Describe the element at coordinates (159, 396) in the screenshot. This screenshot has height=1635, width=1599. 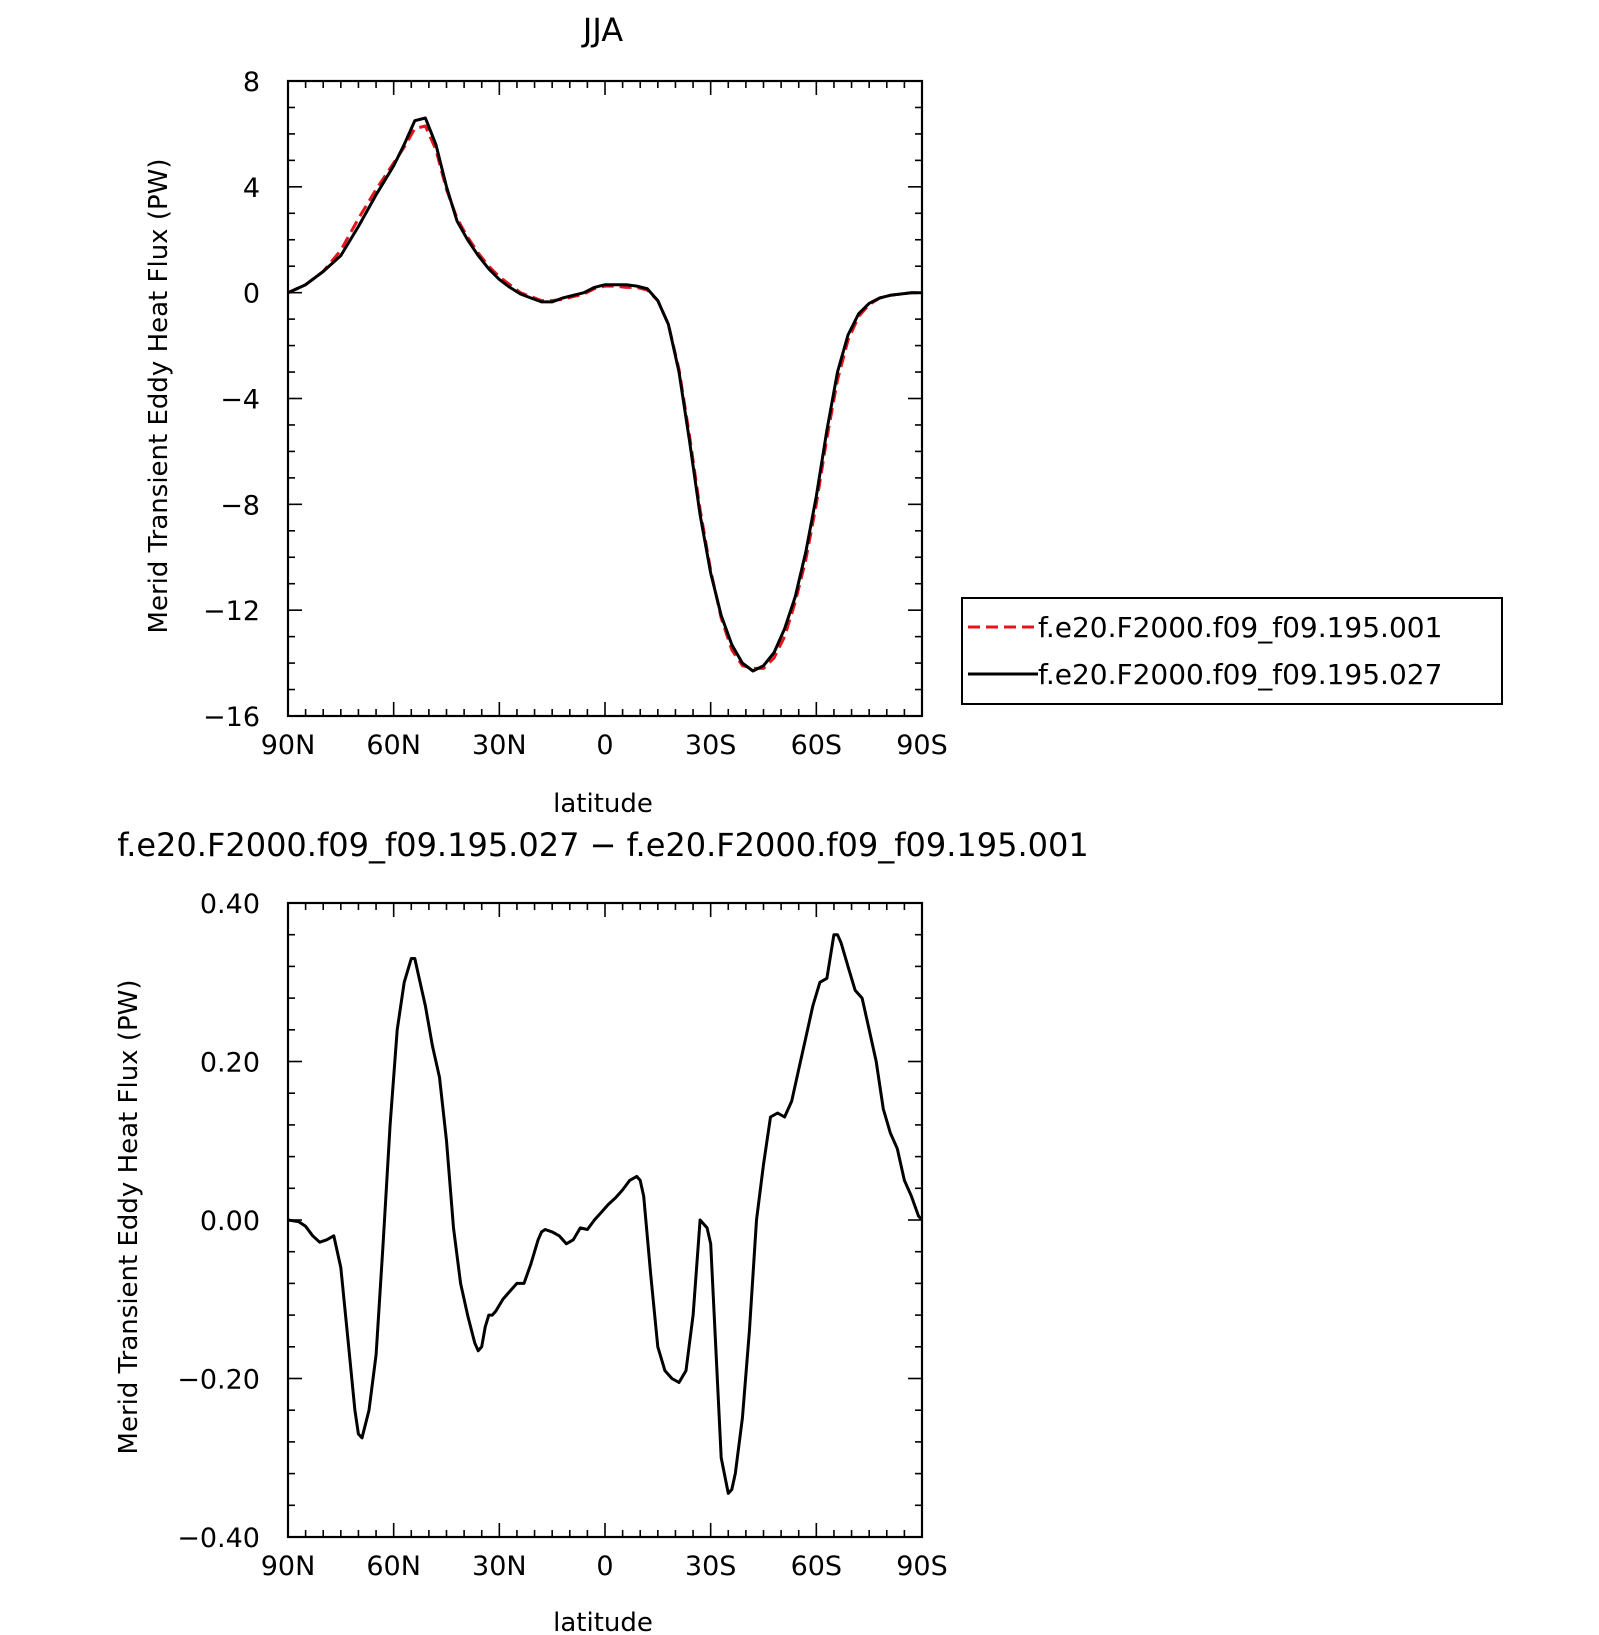
I see `y-axis-title-top: Merid Transient Eddy Heat Flux (PW)` at that location.